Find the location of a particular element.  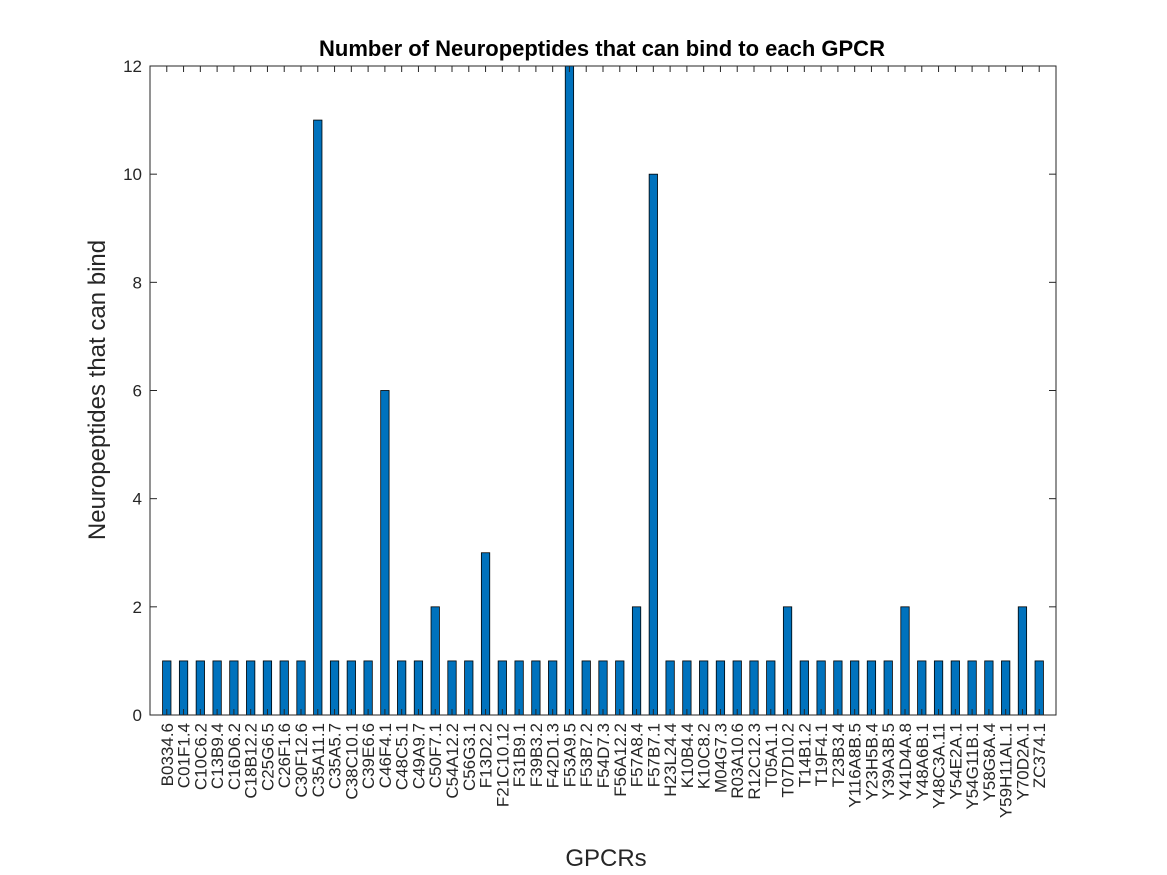

x-tick-label: C35A5.7 is located at coordinates (335, 756).